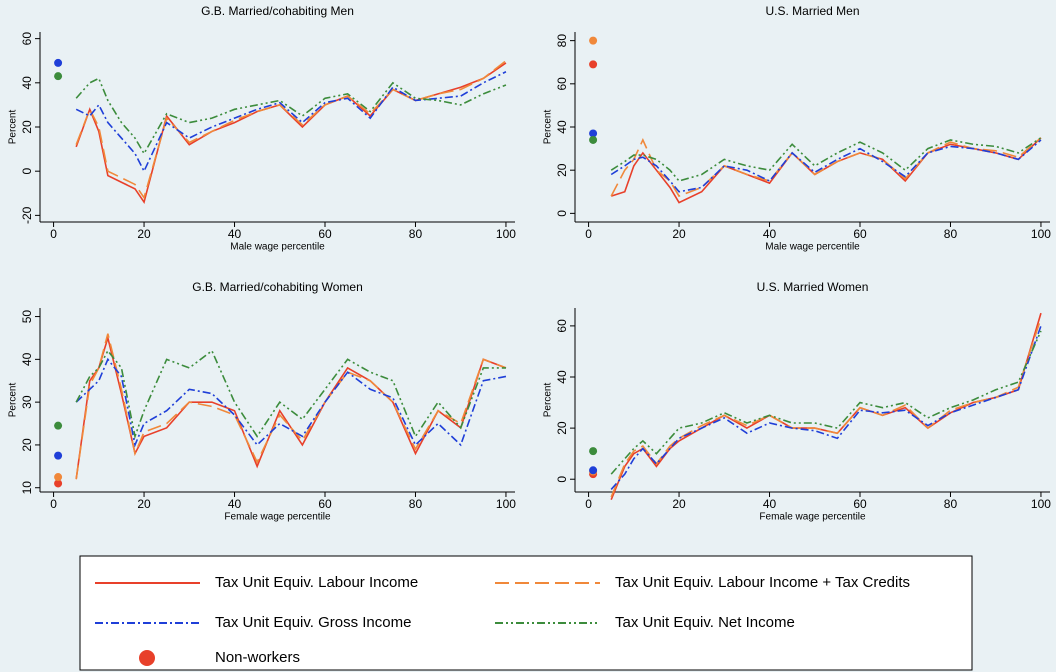  What do you see at coordinates (257, 657) in the screenshot?
I see `legend-label: Non-workers` at bounding box center [257, 657].